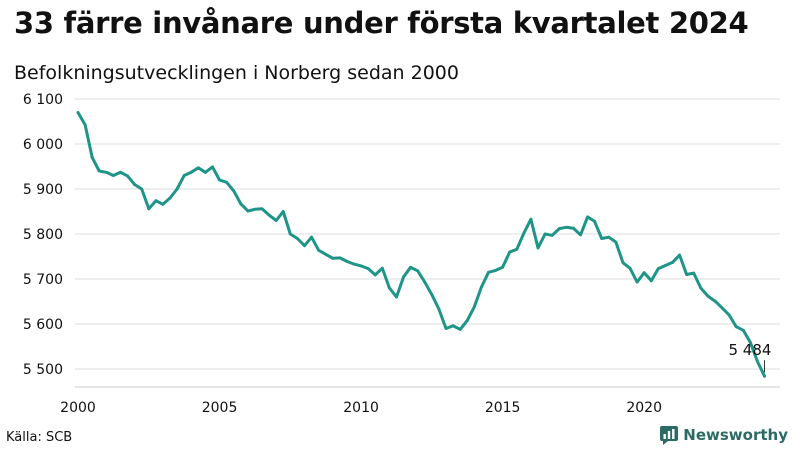 The height and width of the screenshot is (450, 800). I want to click on y-tick-label: 6 000, so click(43, 145).